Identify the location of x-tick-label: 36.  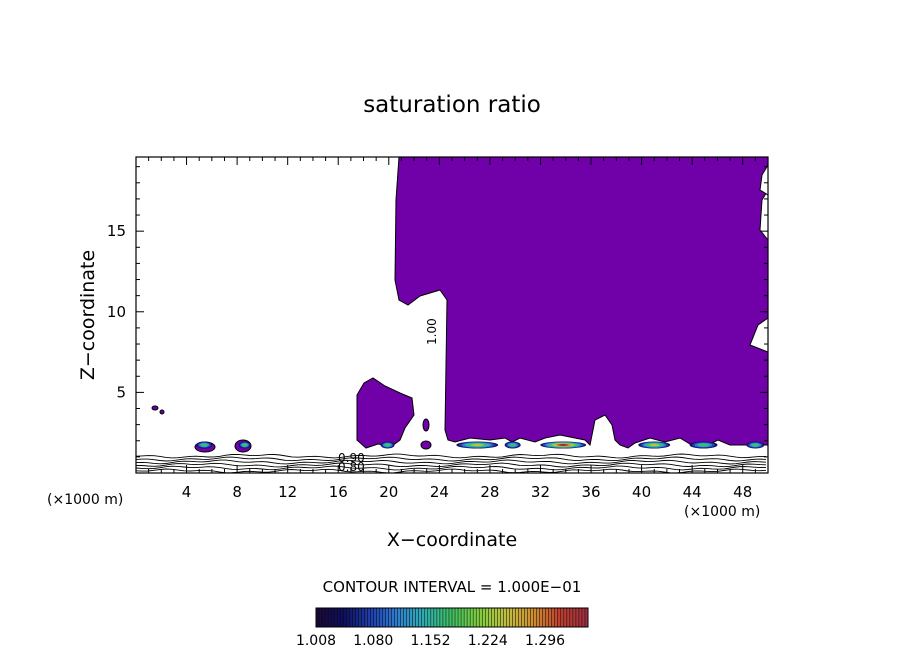
(590, 492).